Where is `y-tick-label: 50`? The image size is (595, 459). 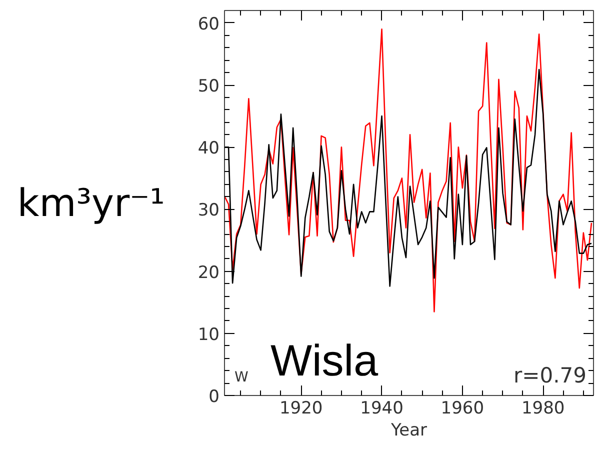
y-tick-label: 50 is located at coordinates (209, 86).